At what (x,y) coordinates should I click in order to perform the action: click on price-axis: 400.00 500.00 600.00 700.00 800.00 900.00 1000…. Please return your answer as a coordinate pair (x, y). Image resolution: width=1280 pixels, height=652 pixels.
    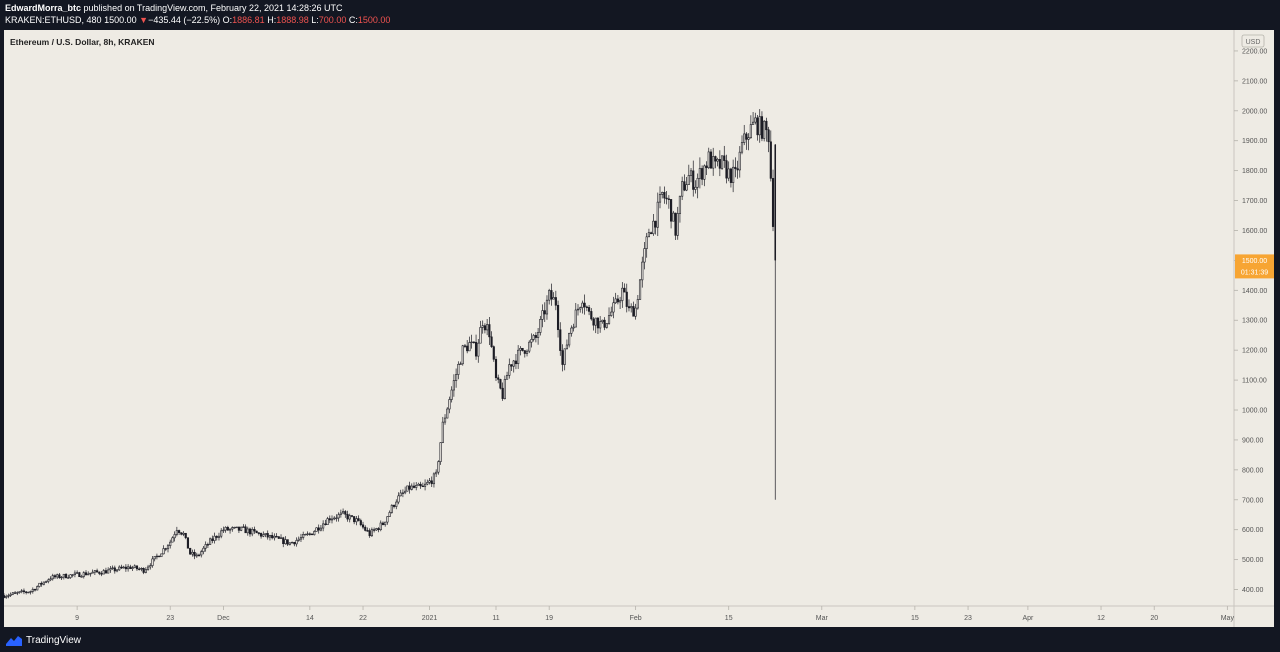
    Looking at the image, I should click on (1250, 321).